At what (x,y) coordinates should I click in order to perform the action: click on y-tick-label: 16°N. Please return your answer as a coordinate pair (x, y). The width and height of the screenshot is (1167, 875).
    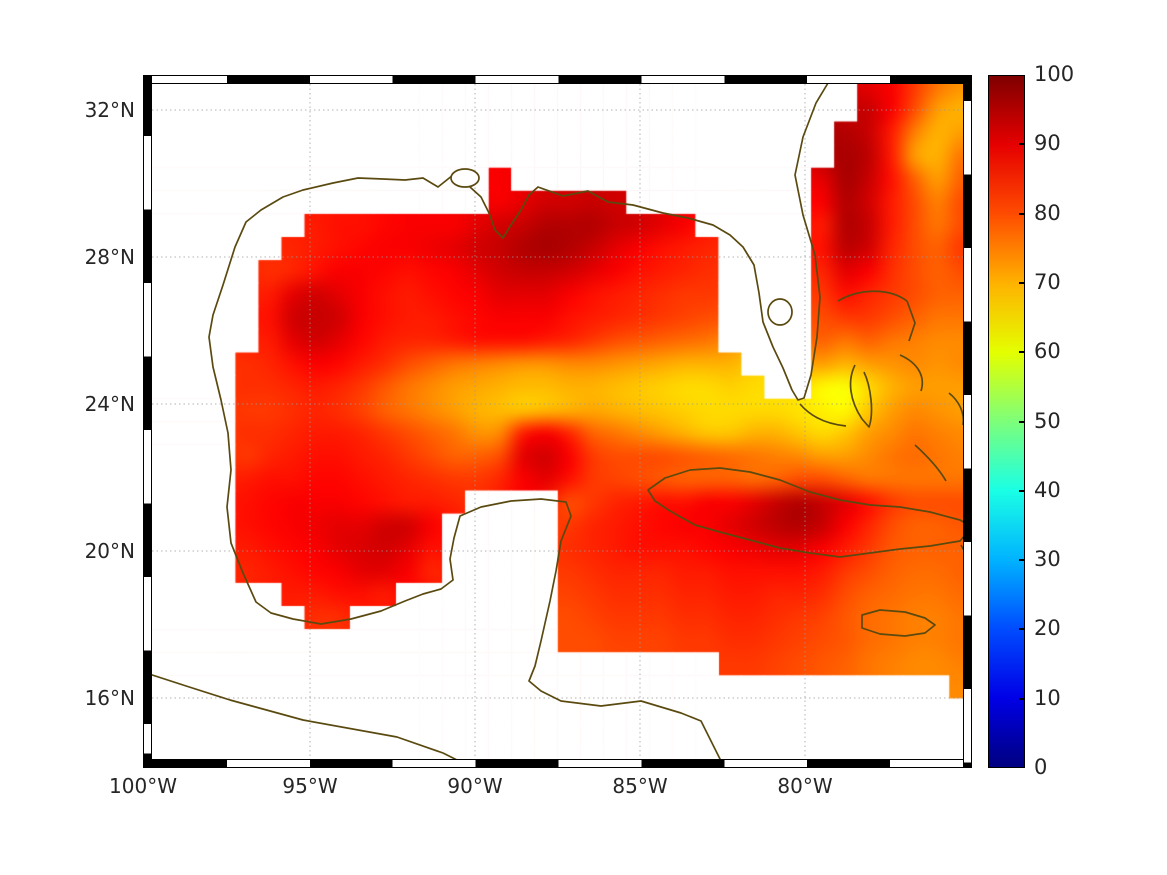
    Looking at the image, I should click on (109, 698).